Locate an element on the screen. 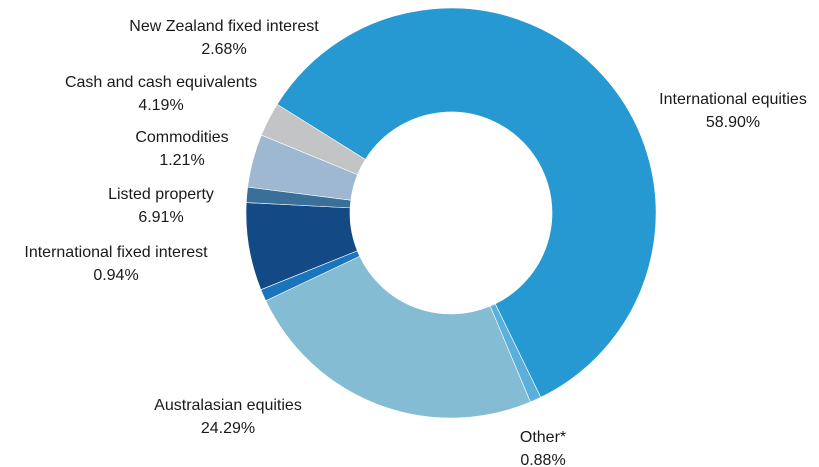  label-value-other: 0.88% is located at coordinates (542, 459).